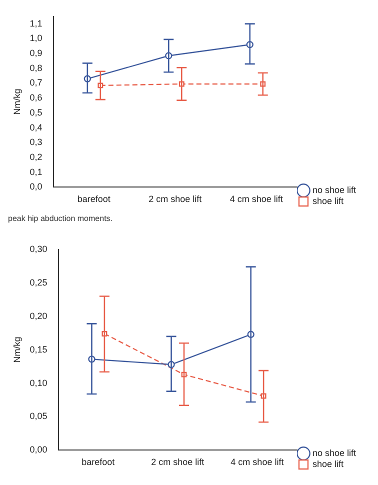 The image size is (378, 485). I want to click on y-tick-label: 0,20, so click(39, 315).